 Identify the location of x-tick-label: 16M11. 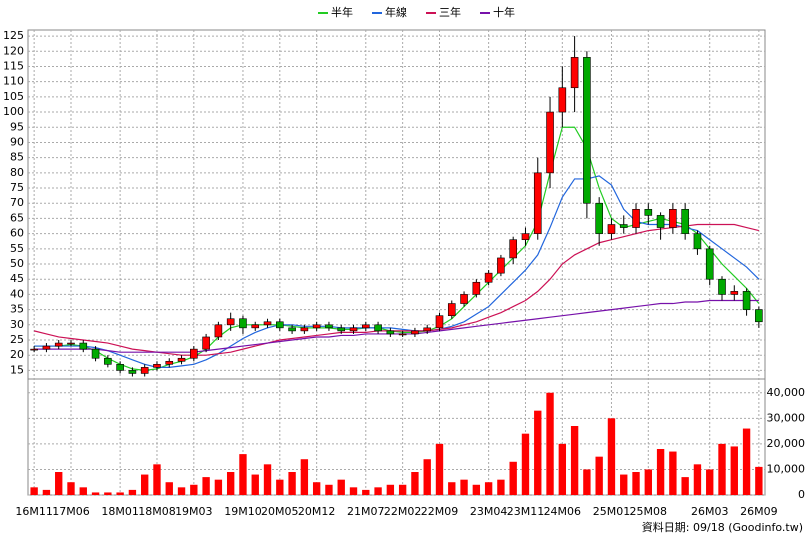
(34, 511).